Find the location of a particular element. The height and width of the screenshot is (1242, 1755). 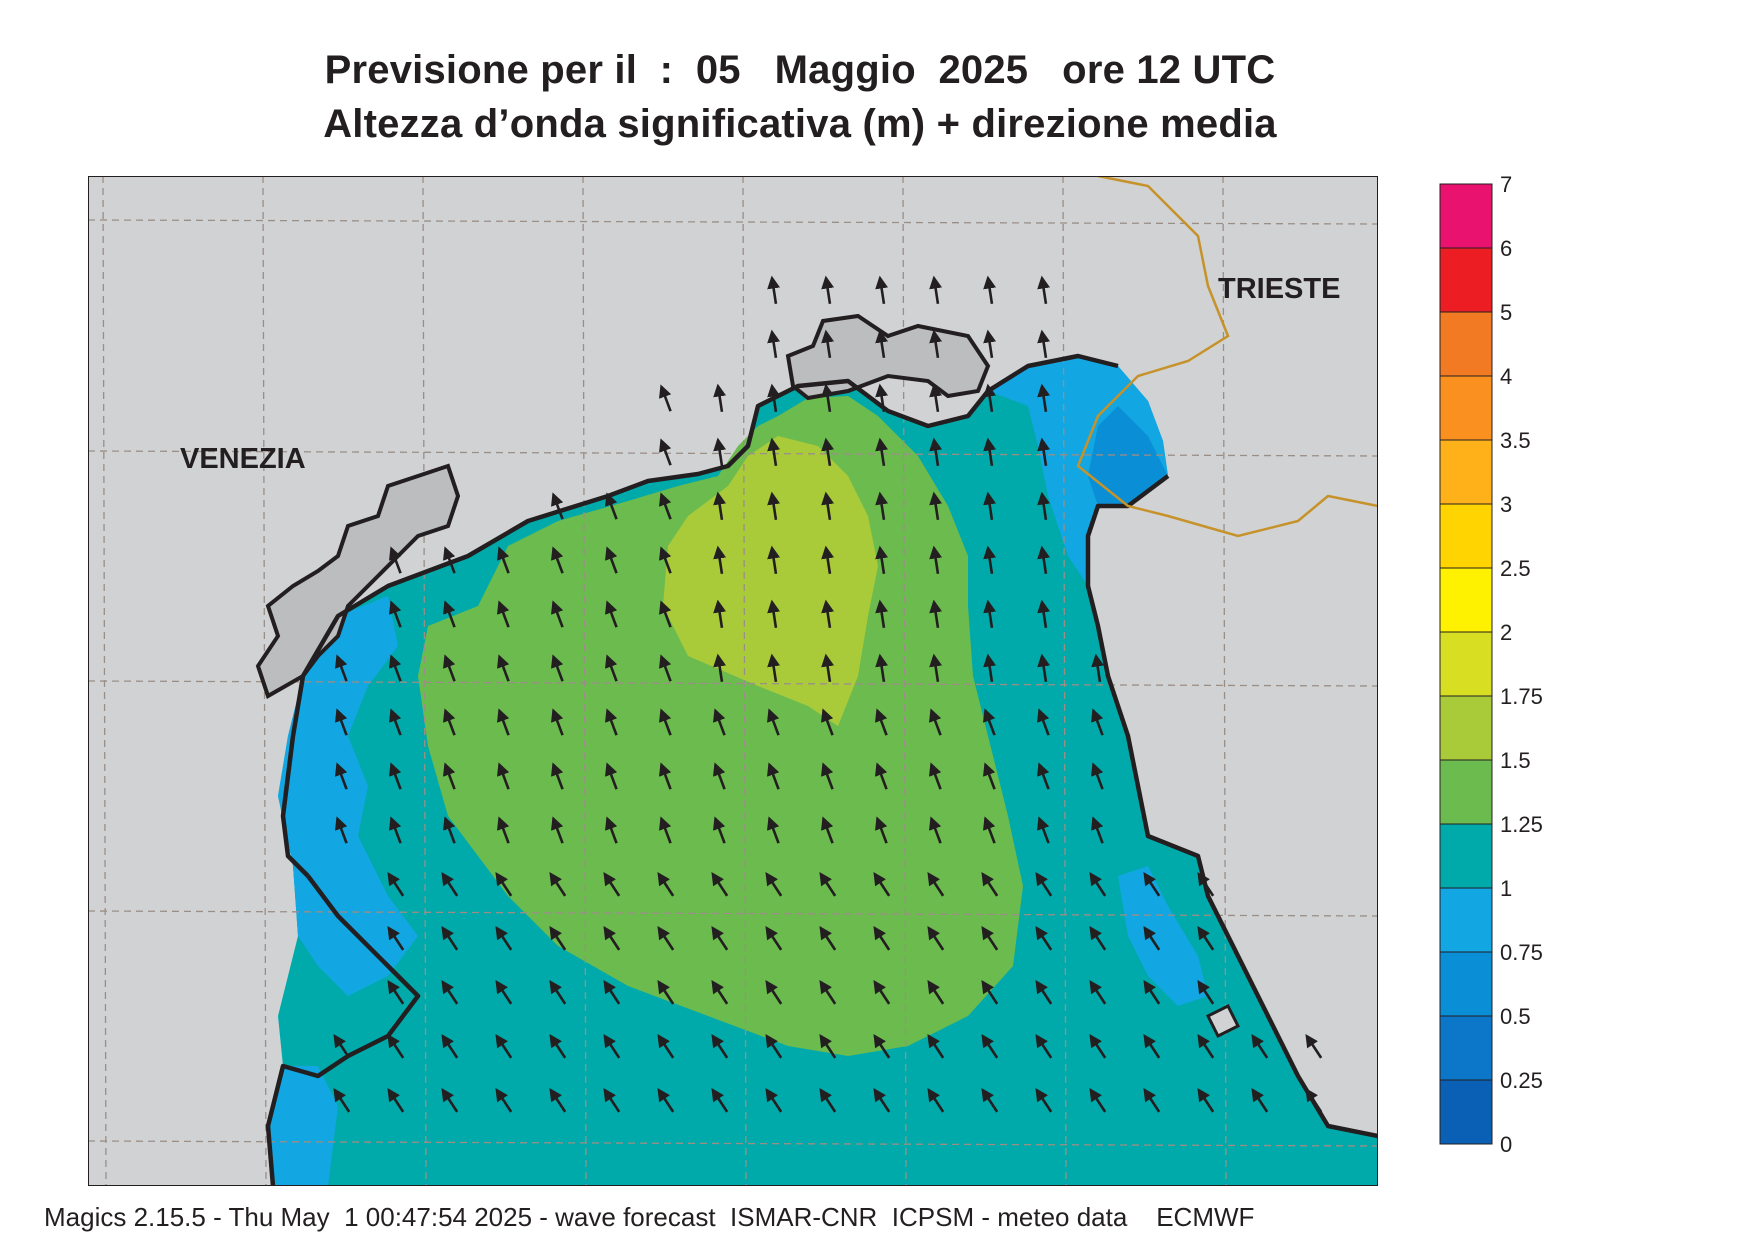

legend-tick-label: 7 is located at coordinates (1506, 186).